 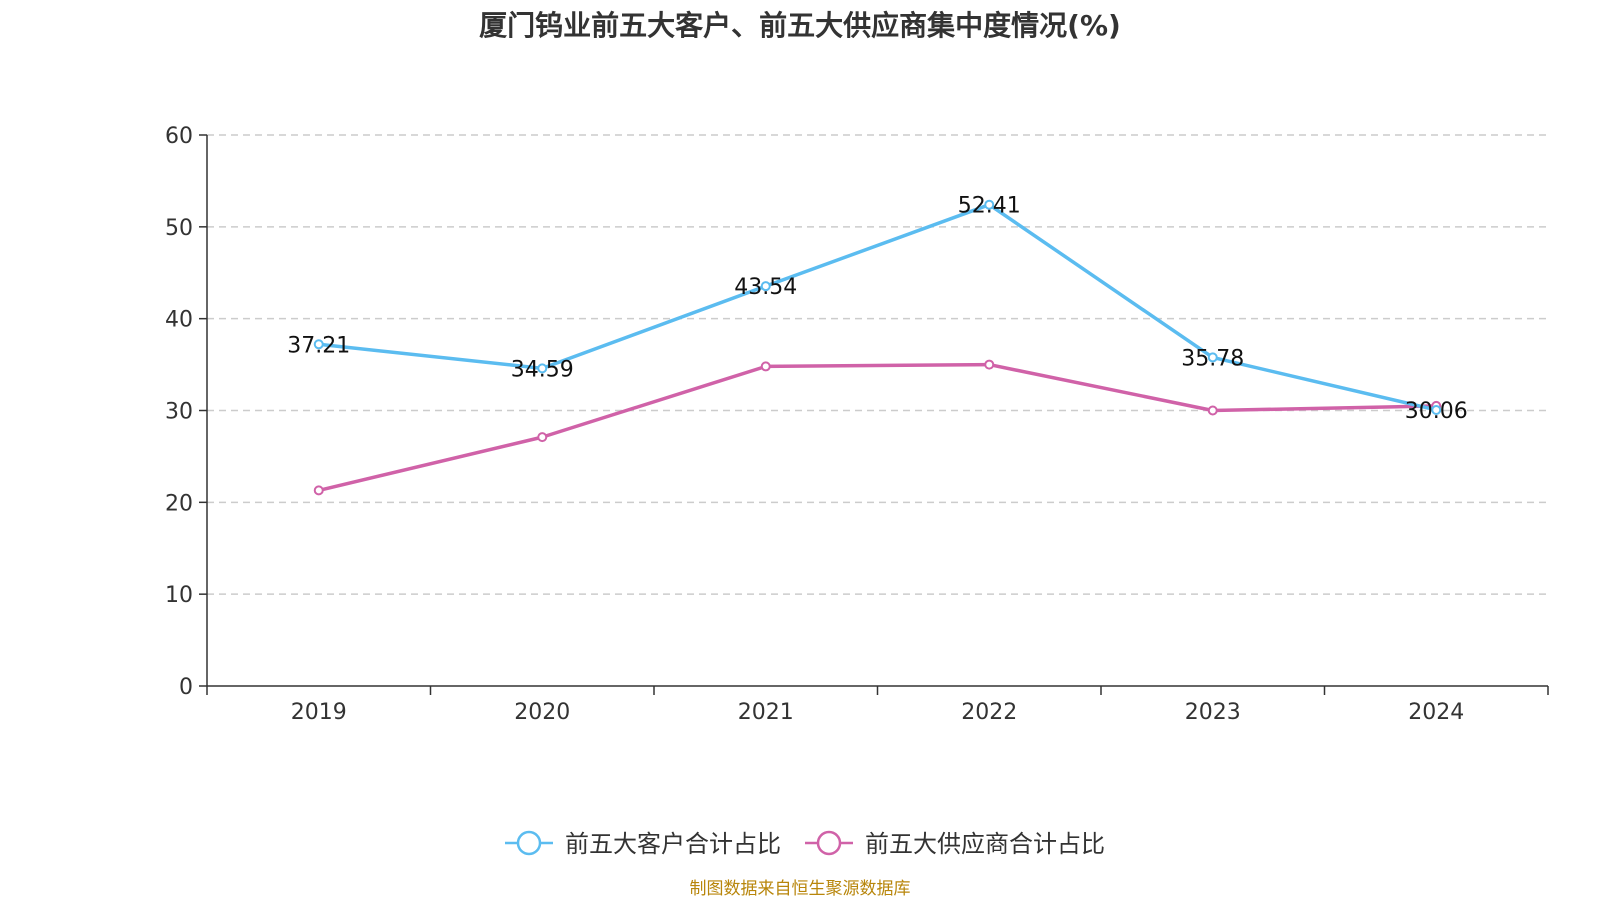 I want to click on x-tick-label: 2019, so click(x=319, y=712).